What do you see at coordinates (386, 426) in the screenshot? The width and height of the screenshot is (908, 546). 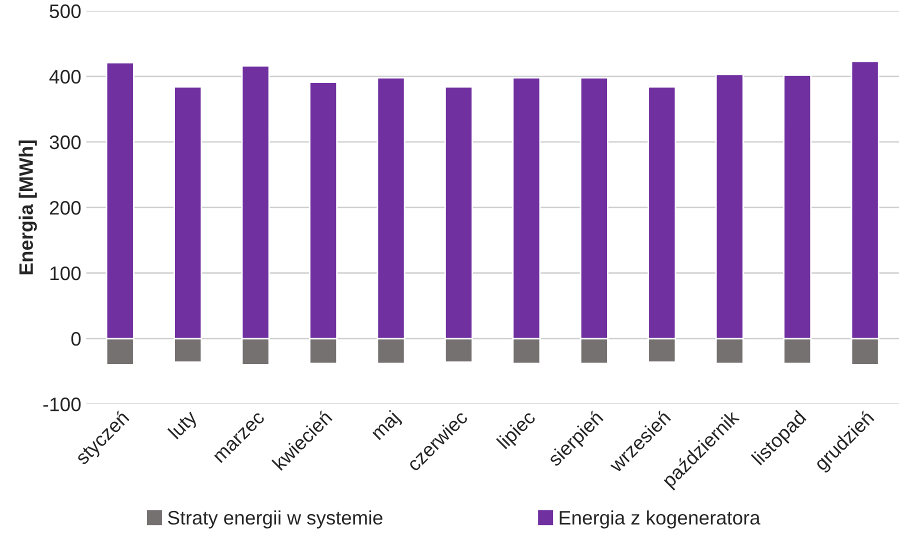 I see `x-tick-label: maj` at bounding box center [386, 426].